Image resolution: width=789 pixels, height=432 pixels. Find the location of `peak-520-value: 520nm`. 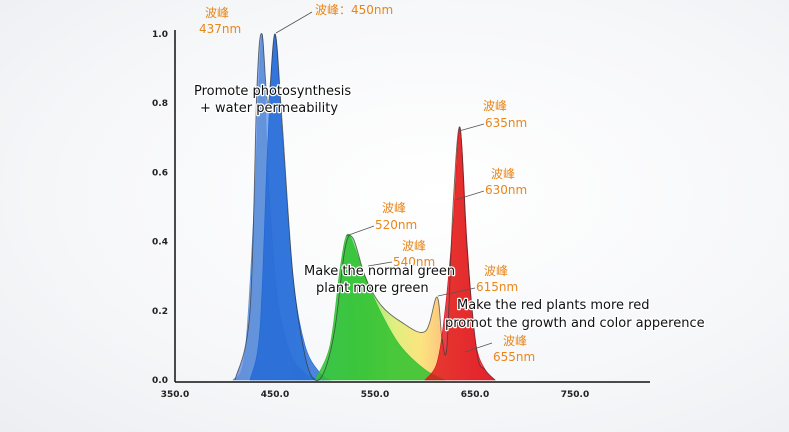

peak-520-value: 520nm is located at coordinates (396, 225).